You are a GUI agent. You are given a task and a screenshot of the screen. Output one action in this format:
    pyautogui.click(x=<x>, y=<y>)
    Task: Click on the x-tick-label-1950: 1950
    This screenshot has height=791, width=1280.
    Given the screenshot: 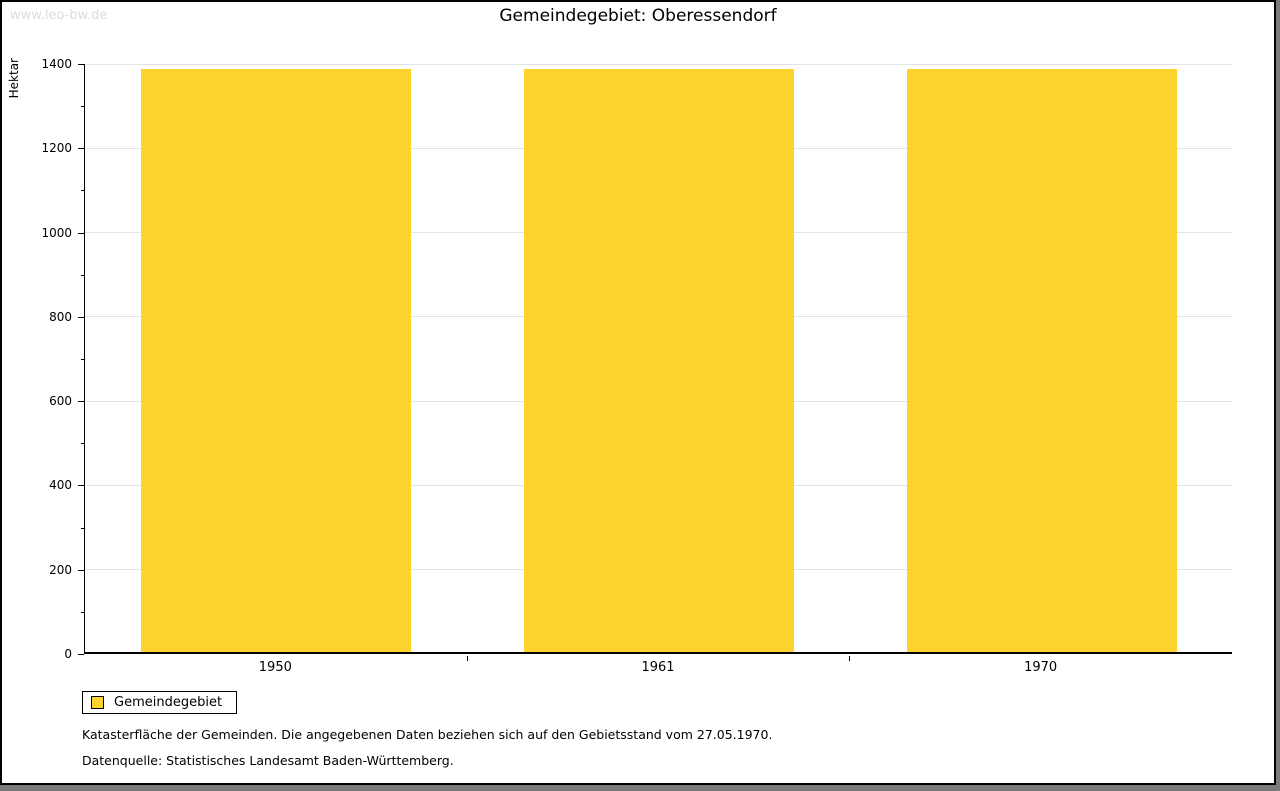 What is the action you would take?
    pyautogui.click(x=275, y=667)
    